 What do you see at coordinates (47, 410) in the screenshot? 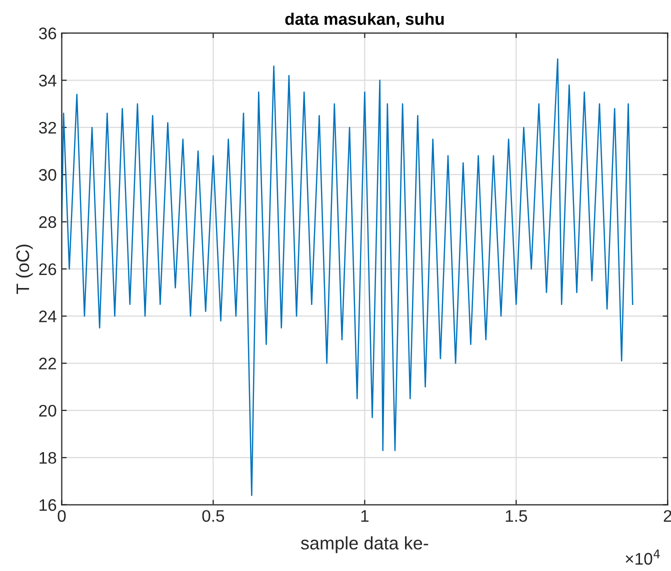
I see `y-tick-label: 20` at bounding box center [47, 410].